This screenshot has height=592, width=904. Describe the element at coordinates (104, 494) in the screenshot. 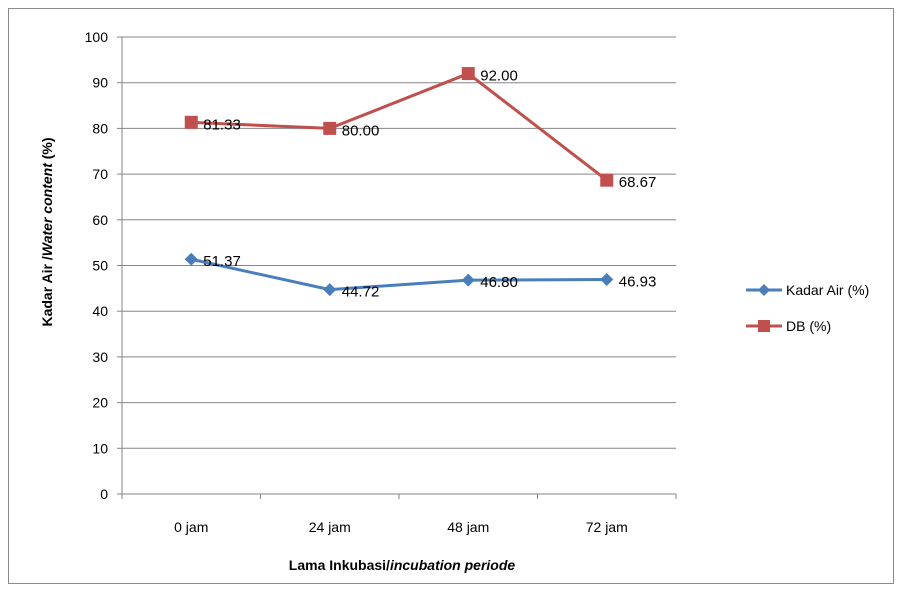

I see `y-tick-label: 0` at that location.